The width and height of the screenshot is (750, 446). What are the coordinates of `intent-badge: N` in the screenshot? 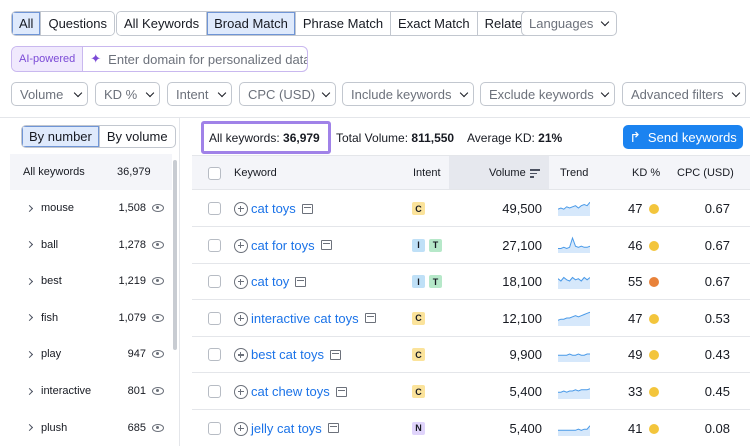 It's located at (418, 428).